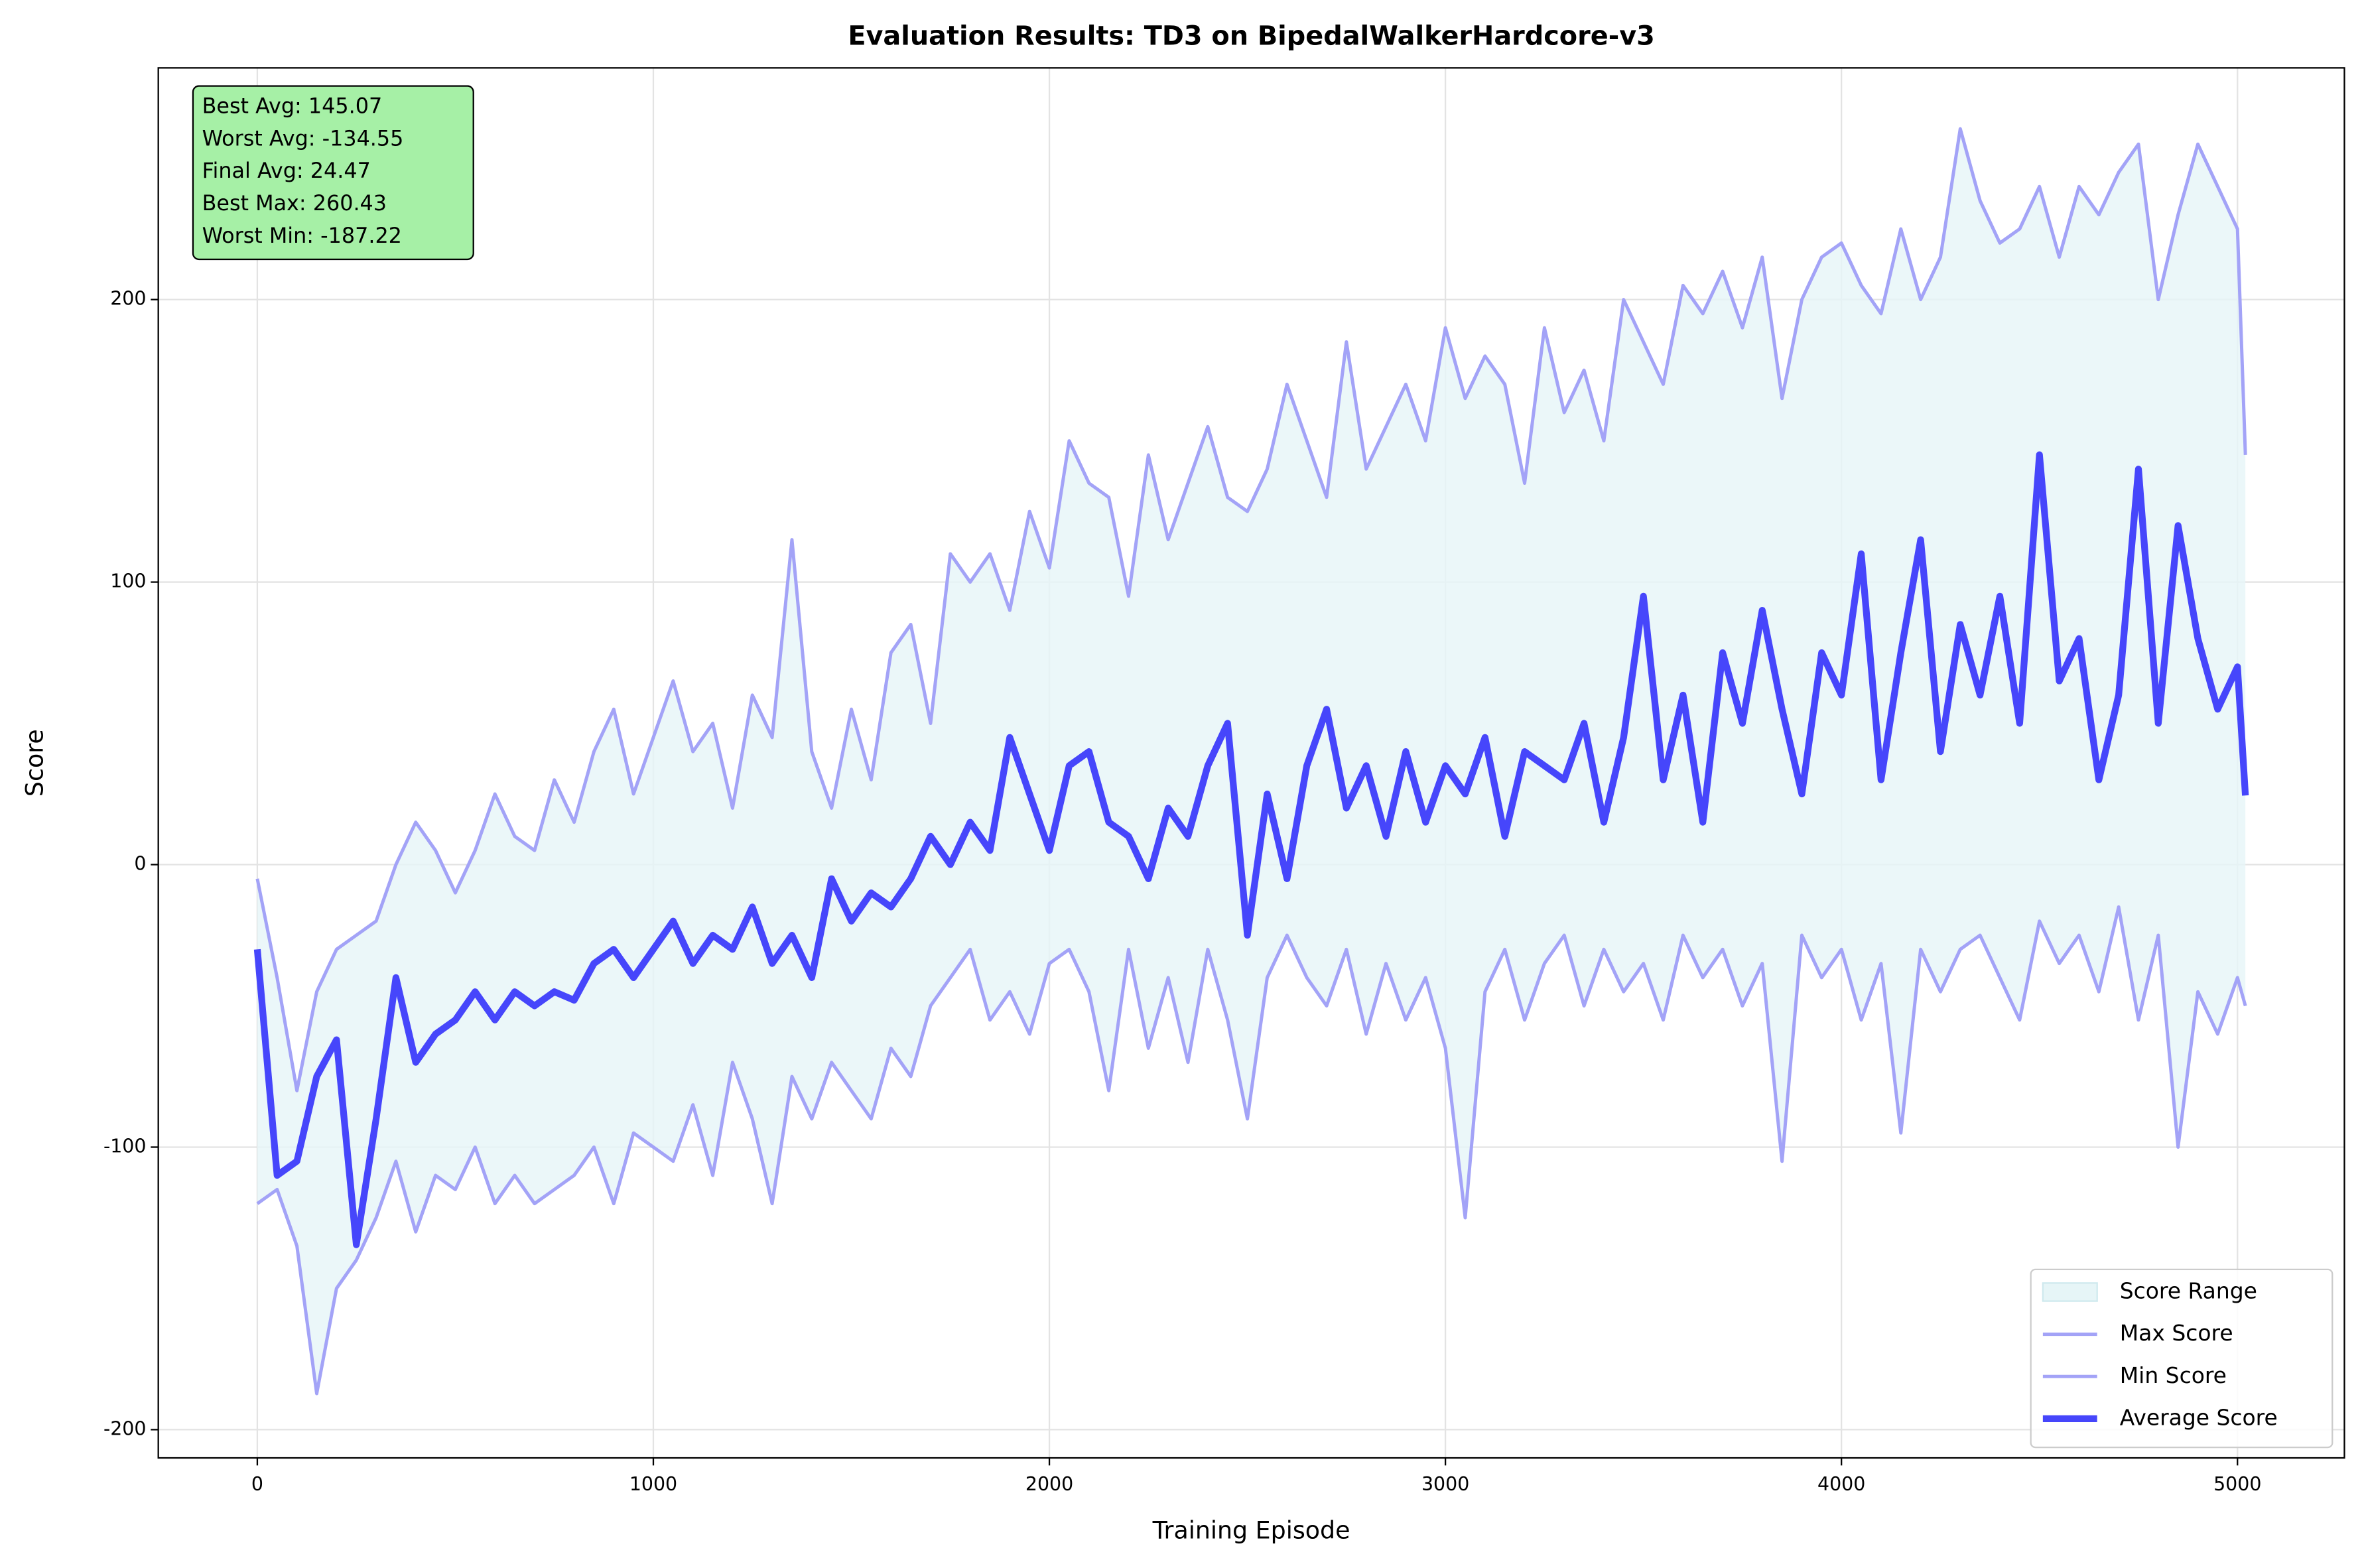 The image size is (2364, 1568). What do you see at coordinates (2237, 1484) in the screenshot?
I see `x-tick-label: 5000` at bounding box center [2237, 1484].